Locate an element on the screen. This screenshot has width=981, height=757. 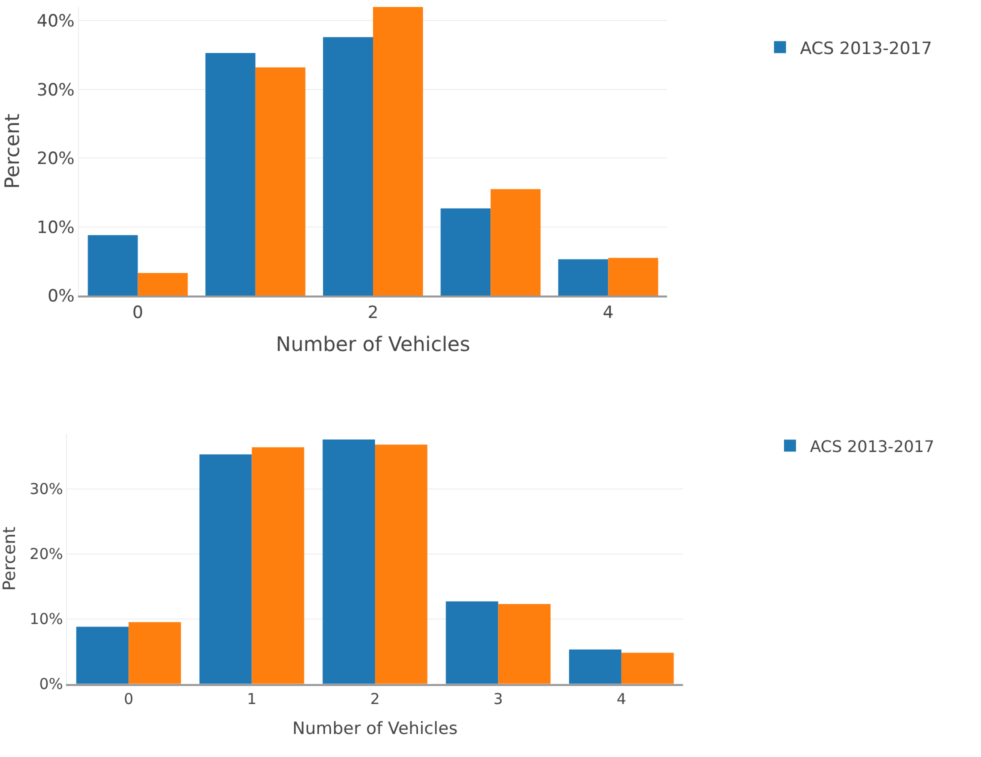
x-tick-label: 3 is located at coordinates (498, 699).